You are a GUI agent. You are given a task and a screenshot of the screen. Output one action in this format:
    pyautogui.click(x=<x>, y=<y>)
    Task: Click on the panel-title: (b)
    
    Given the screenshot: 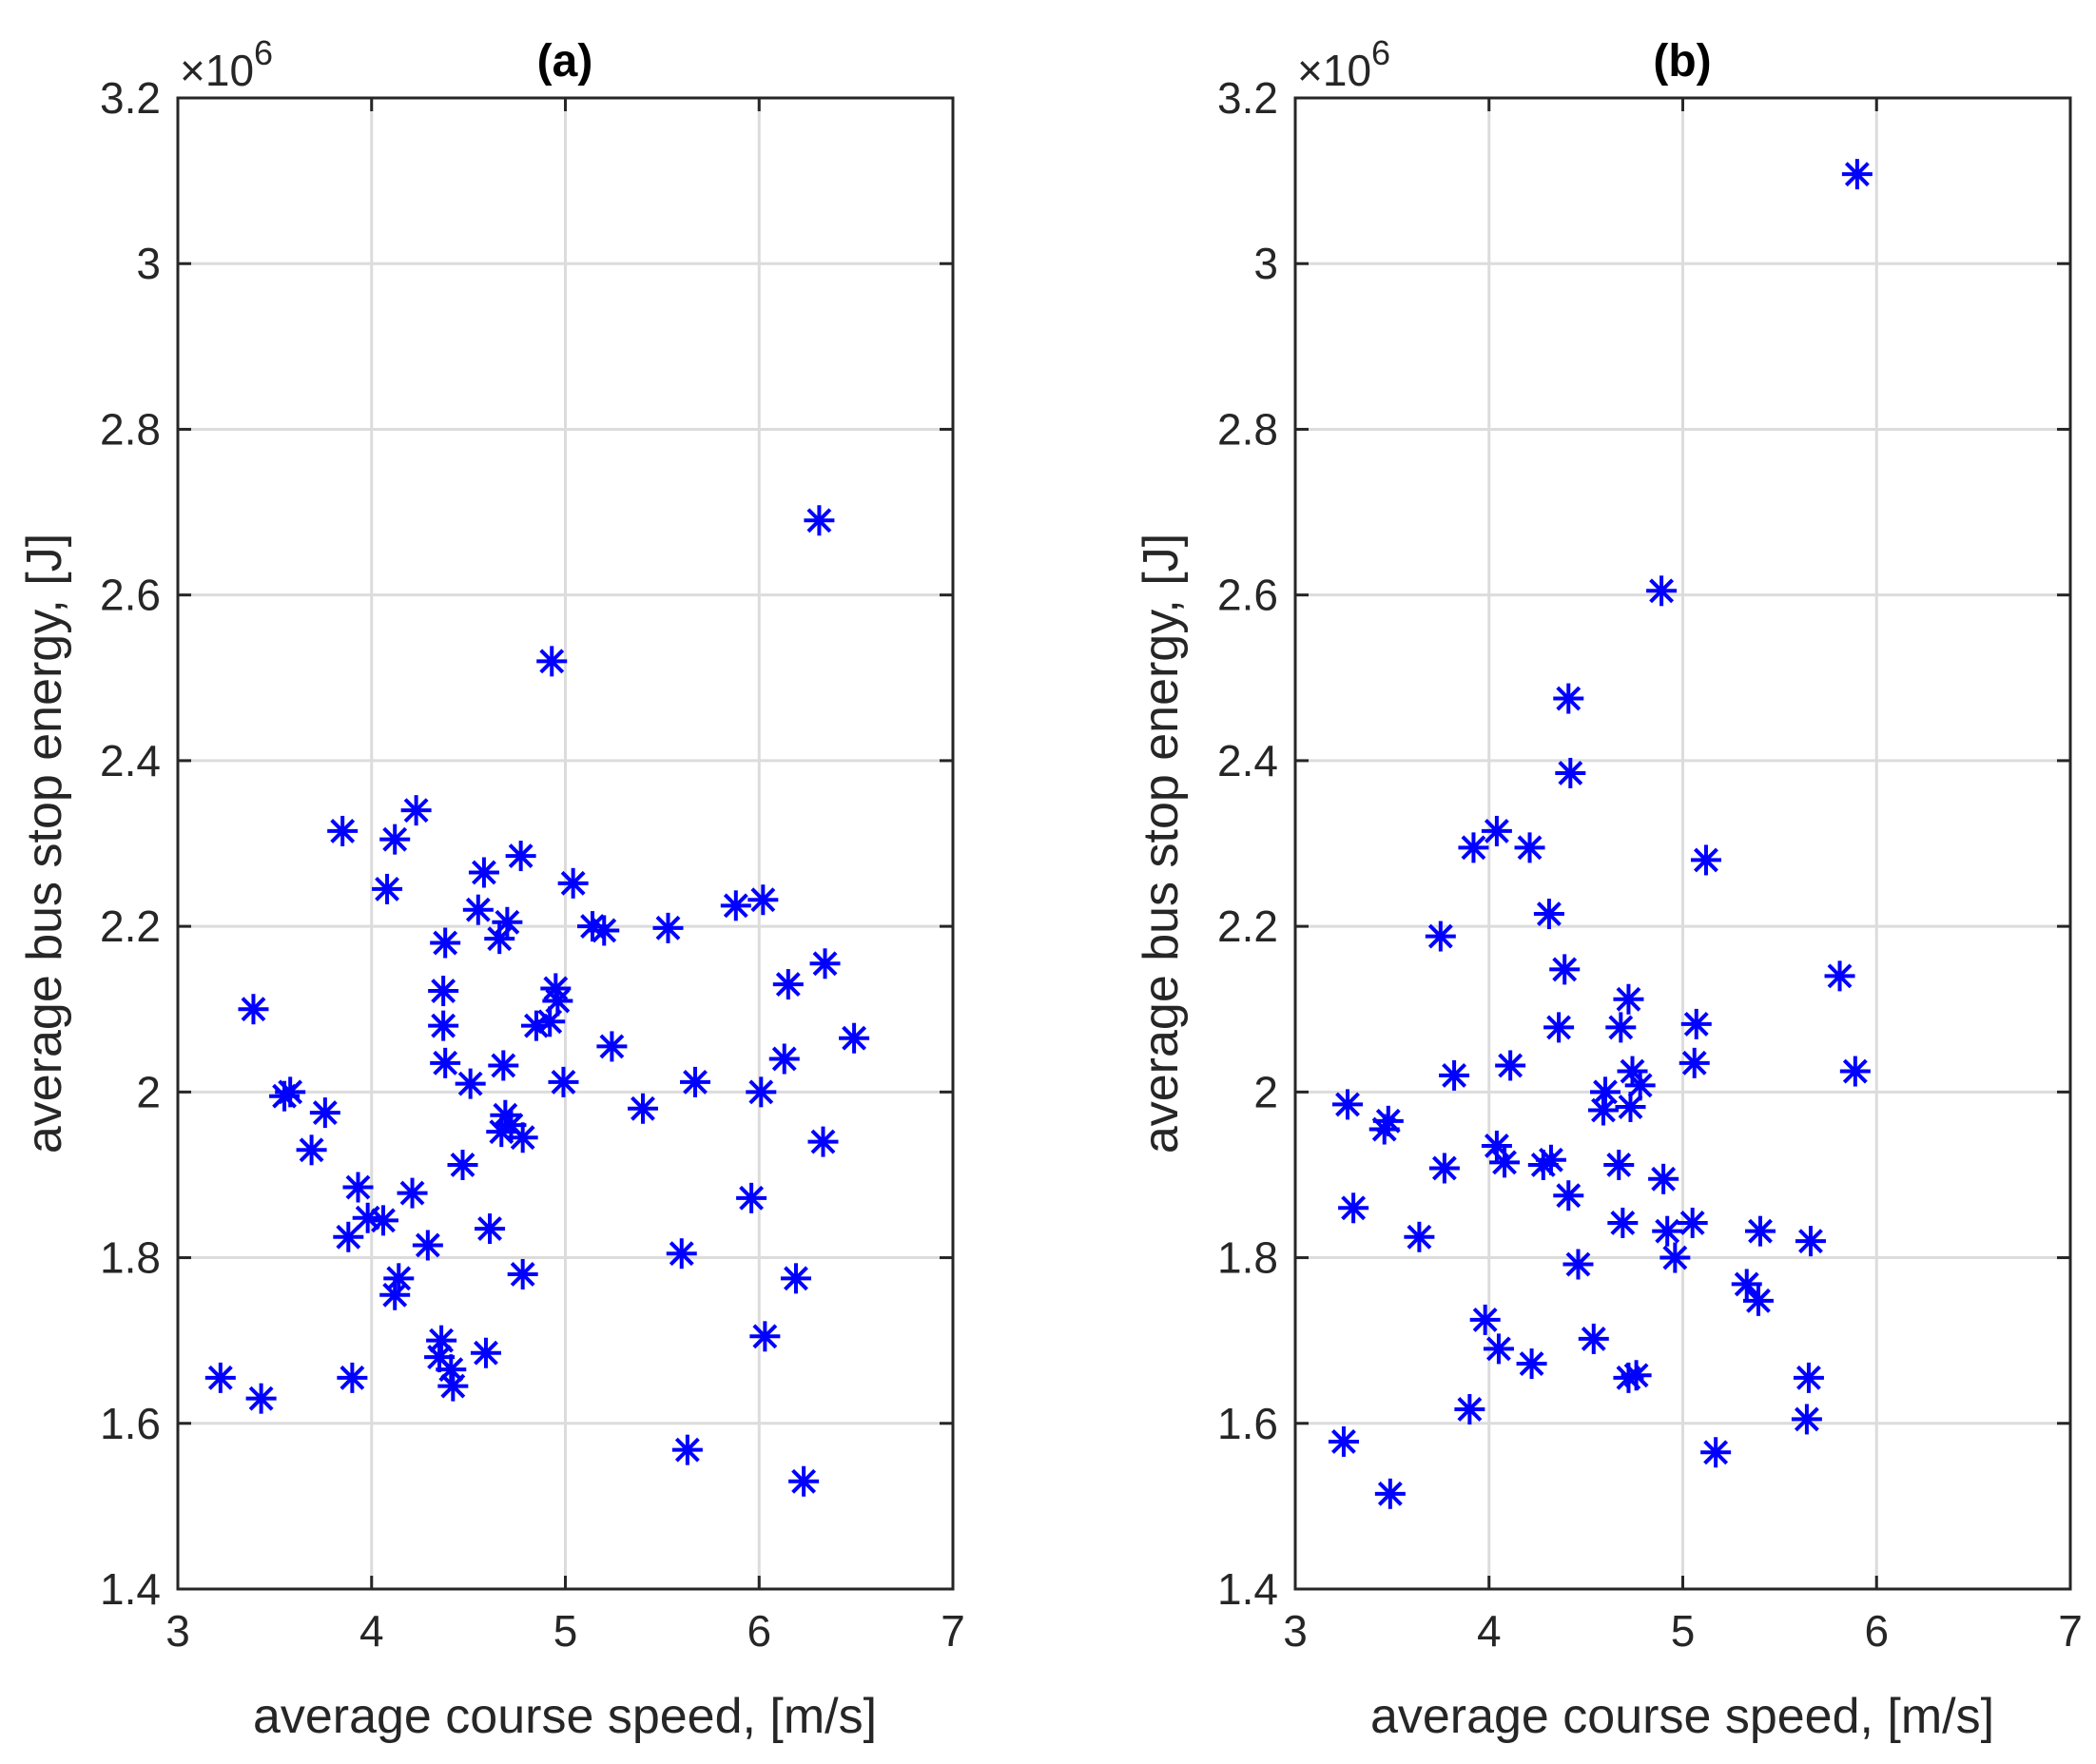 What is the action you would take?
    pyautogui.click(x=1682, y=62)
    